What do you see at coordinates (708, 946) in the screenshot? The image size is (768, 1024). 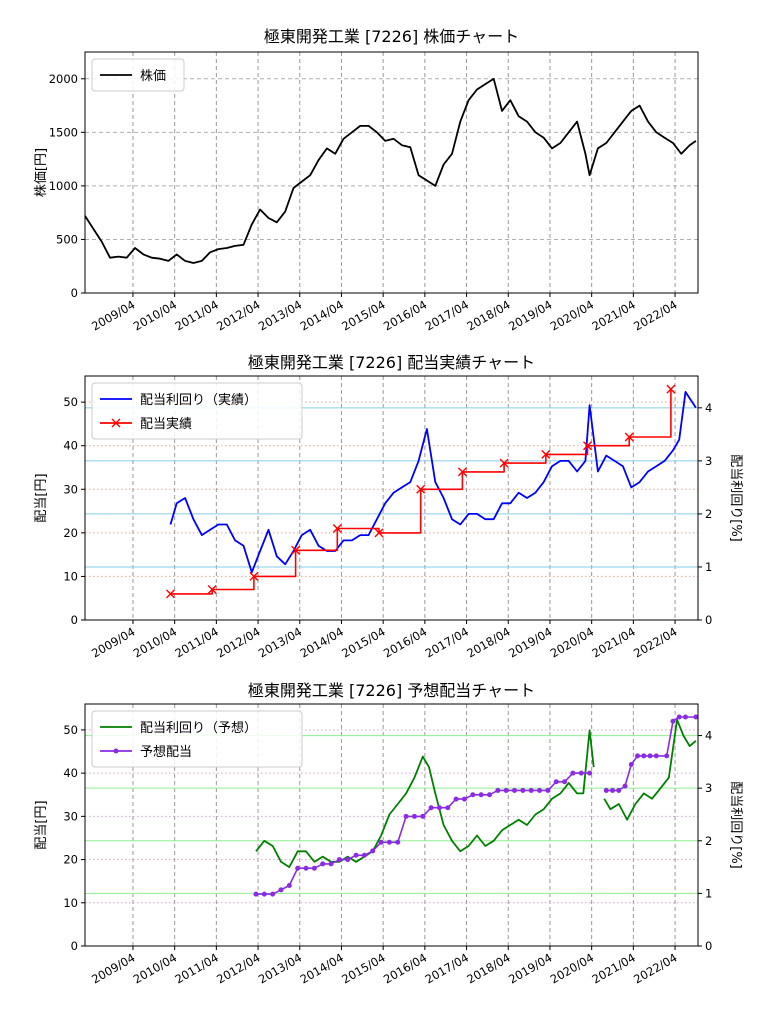 I see `y2-tick-label: 0` at bounding box center [708, 946].